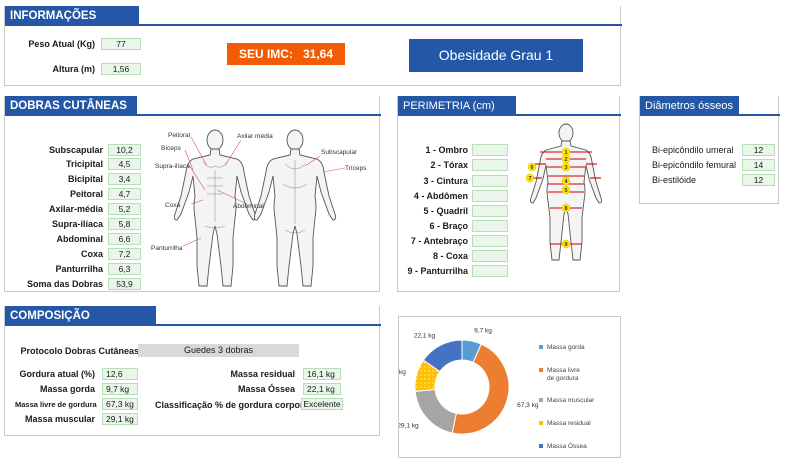 The image size is (800, 465). What do you see at coordinates (218, 350) in the screenshot?
I see `protocolo-select: Guedes 3 dobras` at bounding box center [218, 350].